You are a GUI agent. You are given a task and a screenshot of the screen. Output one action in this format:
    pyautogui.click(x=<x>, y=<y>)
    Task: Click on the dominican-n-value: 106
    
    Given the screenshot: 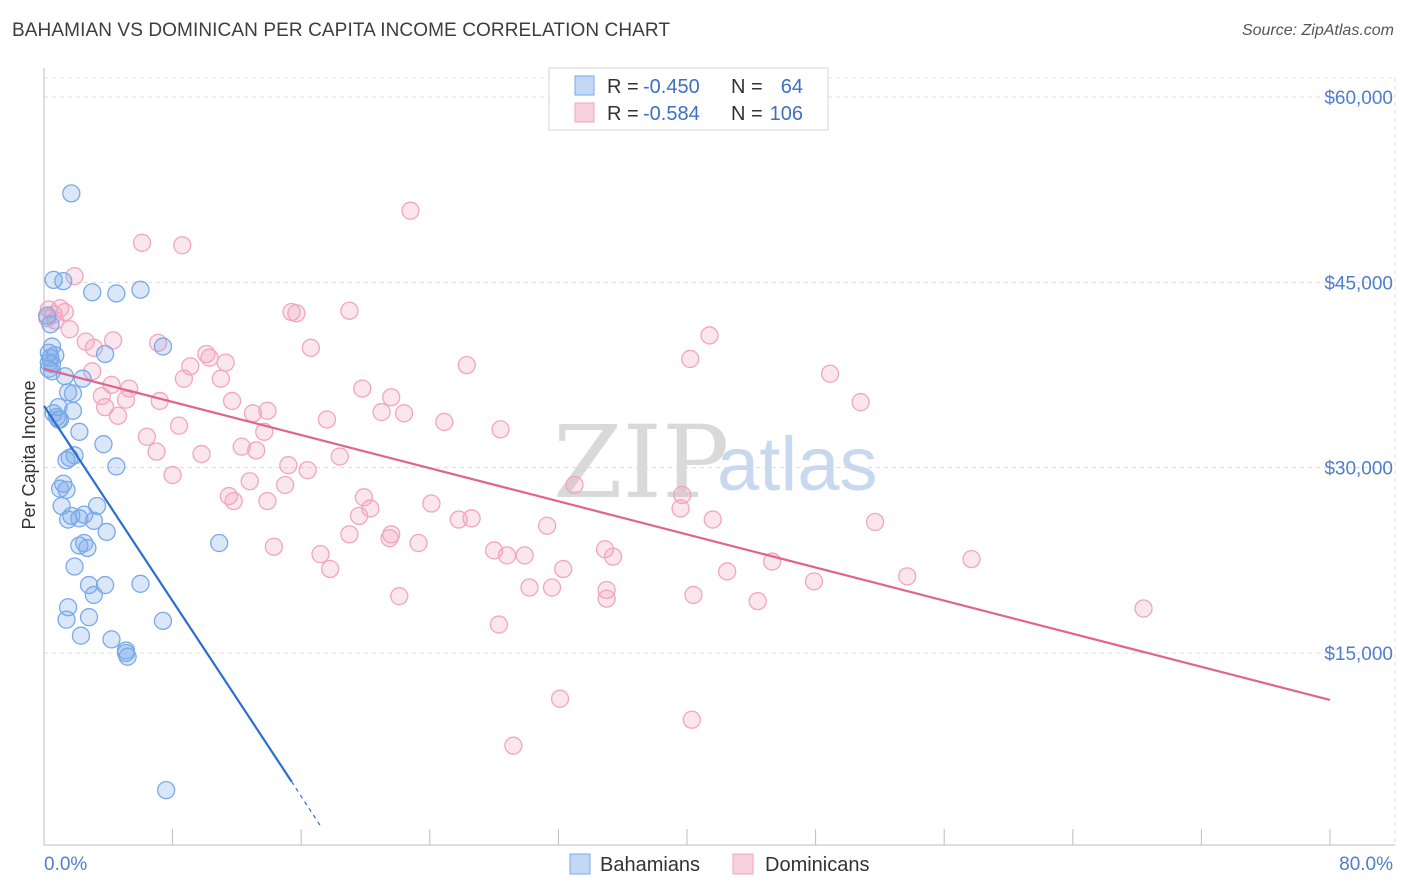 What is the action you would take?
    pyautogui.click(x=786, y=114)
    